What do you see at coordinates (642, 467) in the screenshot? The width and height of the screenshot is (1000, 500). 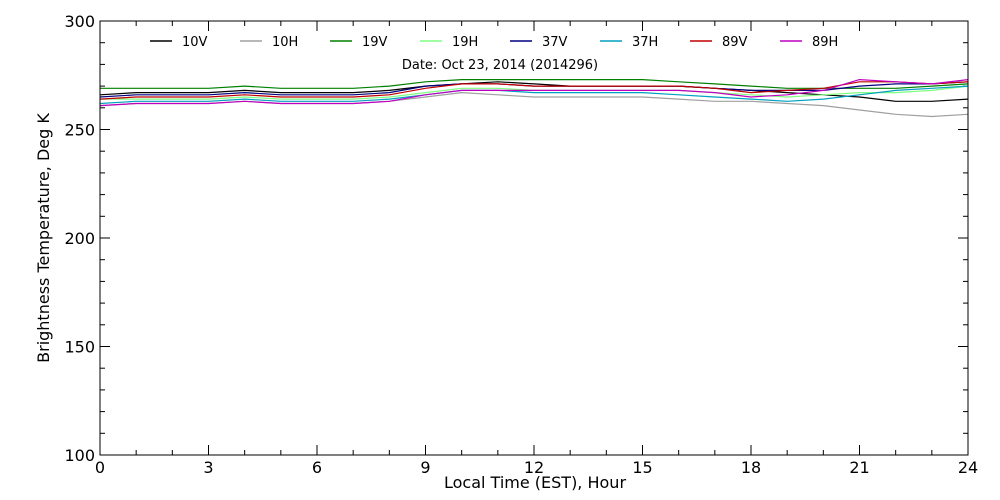 I see `x-tick-label: 15` at bounding box center [642, 467].